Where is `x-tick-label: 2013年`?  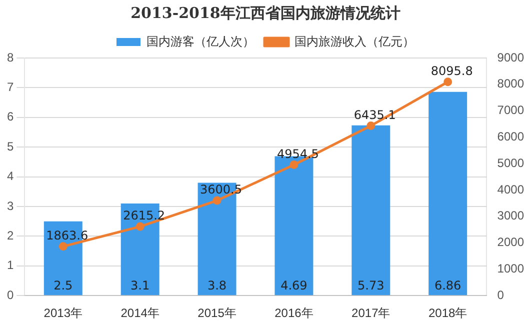 x-tick-label: 2013年 is located at coordinates (63, 313).